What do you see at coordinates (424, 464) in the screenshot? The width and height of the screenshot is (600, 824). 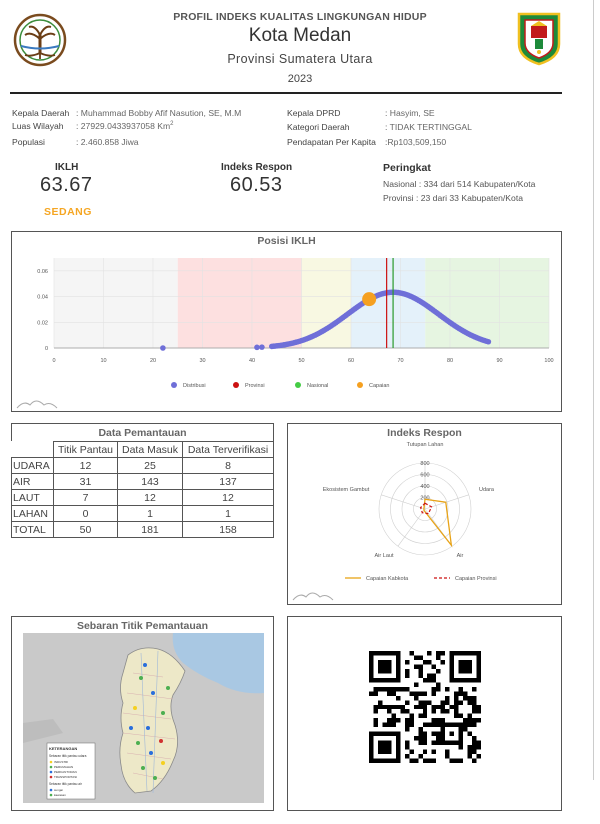 I see `radar-tick-label: 800` at bounding box center [424, 464].